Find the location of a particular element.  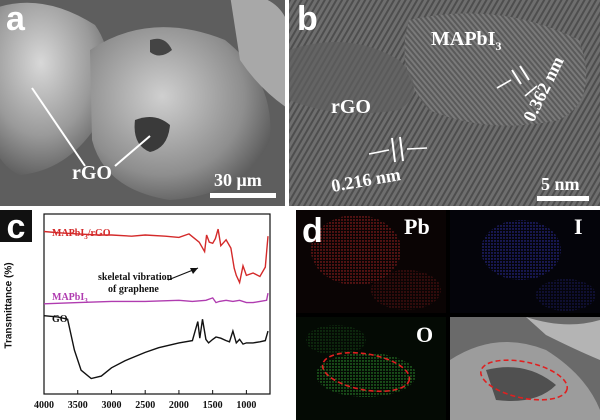

map-o is located at coordinates (371, 368).